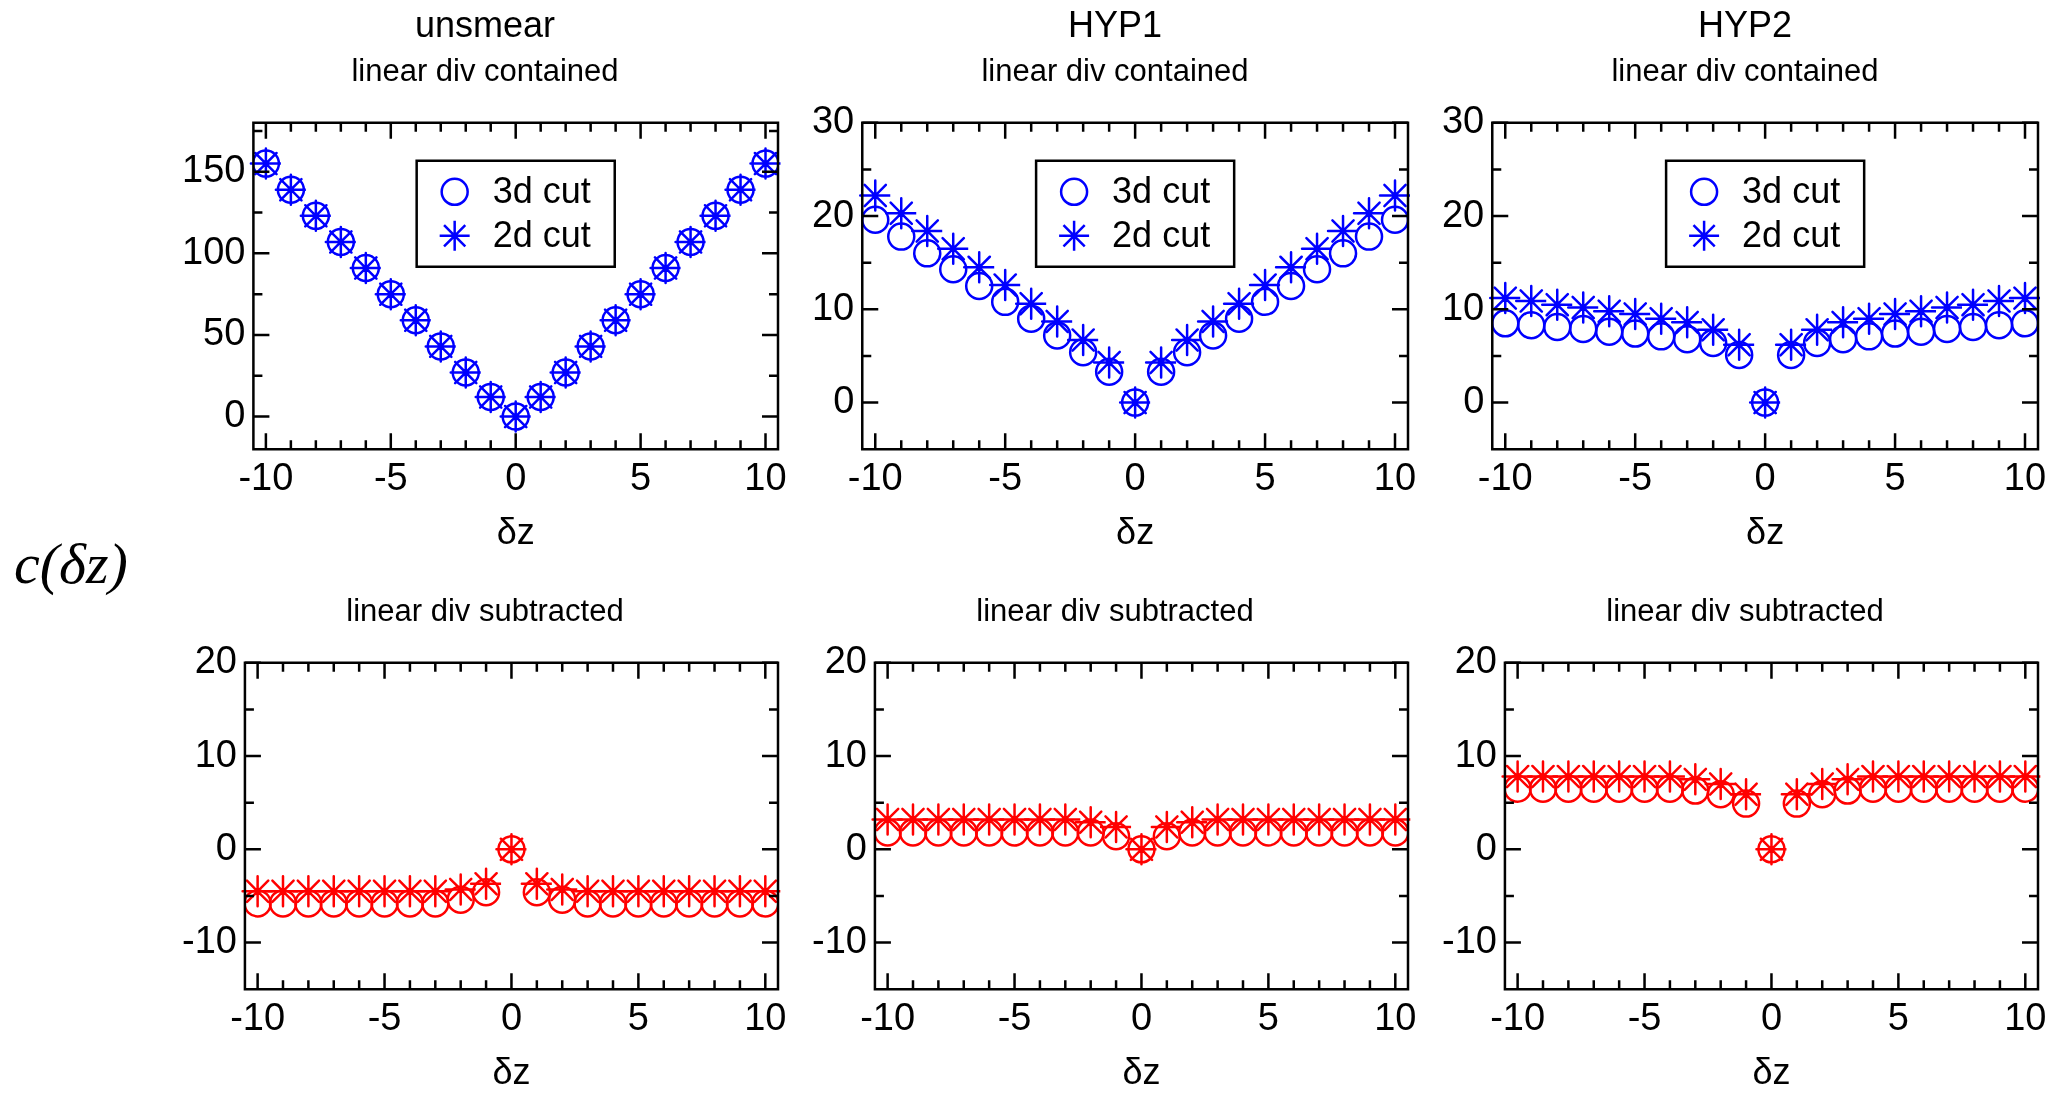 Image resolution: width=2067 pixels, height=1117 pixels. I want to click on y-tick-label: 50, so click(224, 332).